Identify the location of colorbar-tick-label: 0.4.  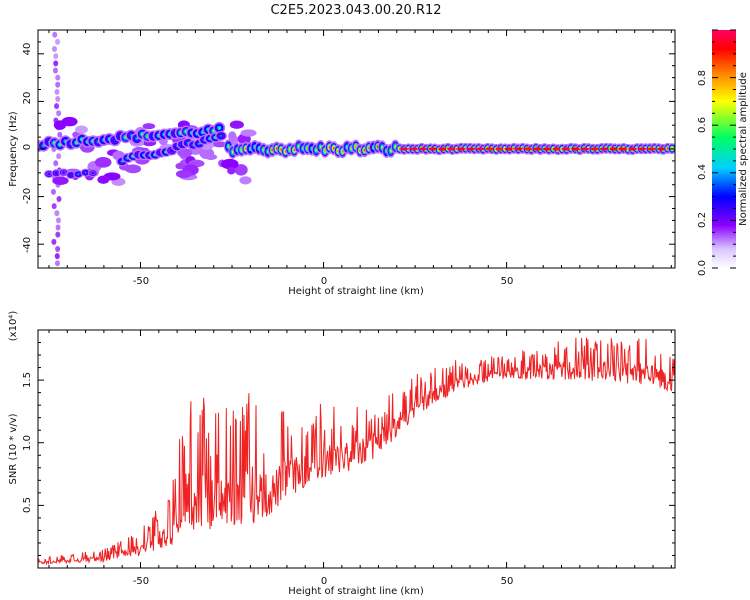
(702, 172).